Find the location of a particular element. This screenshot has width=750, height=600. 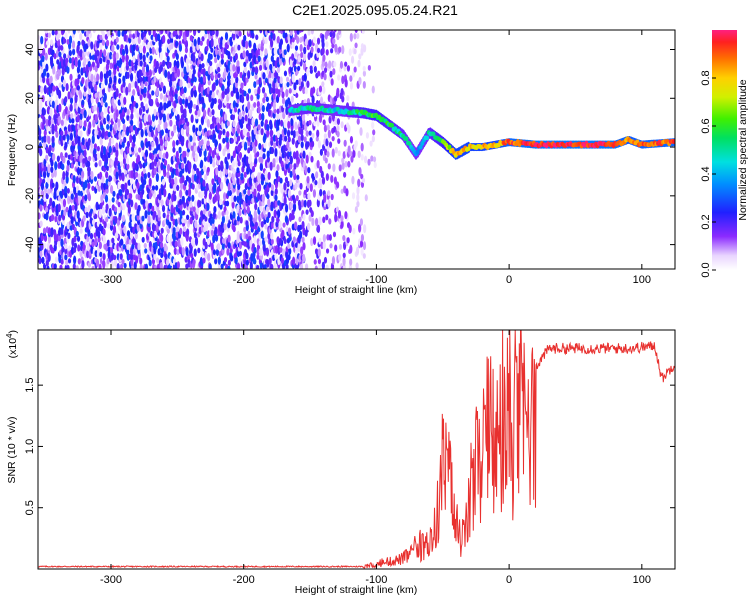

x-tick-label: -200 is located at coordinates (244, 580).